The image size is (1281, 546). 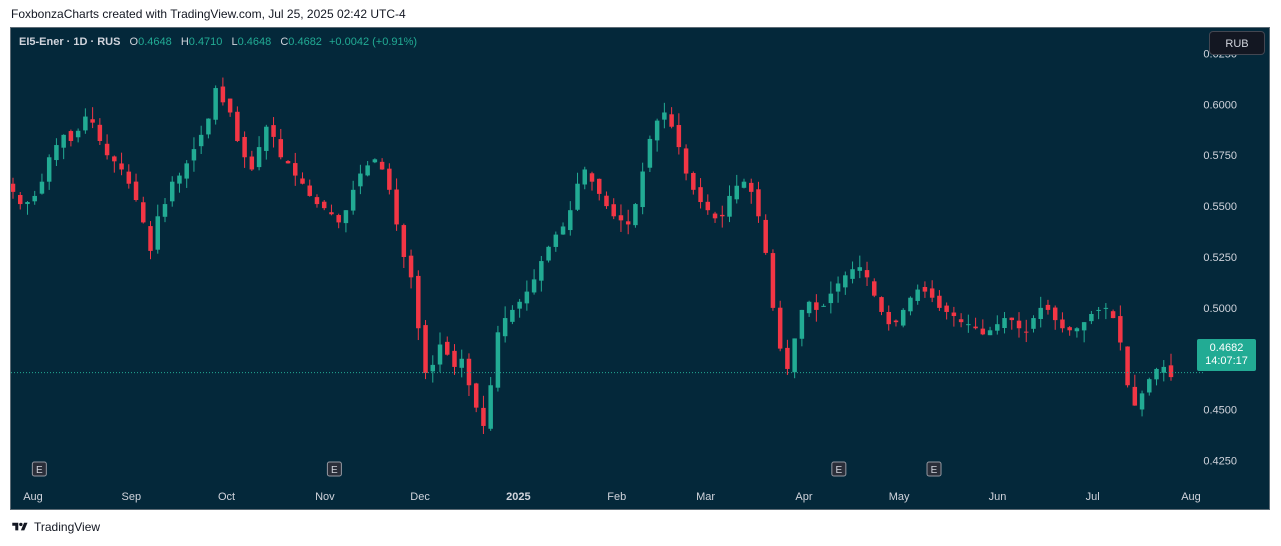 What do you see at coordinates (1191, 497) in the screenshot?
I see `x-tick-label: Aug` at bounding box center [1191, 497].